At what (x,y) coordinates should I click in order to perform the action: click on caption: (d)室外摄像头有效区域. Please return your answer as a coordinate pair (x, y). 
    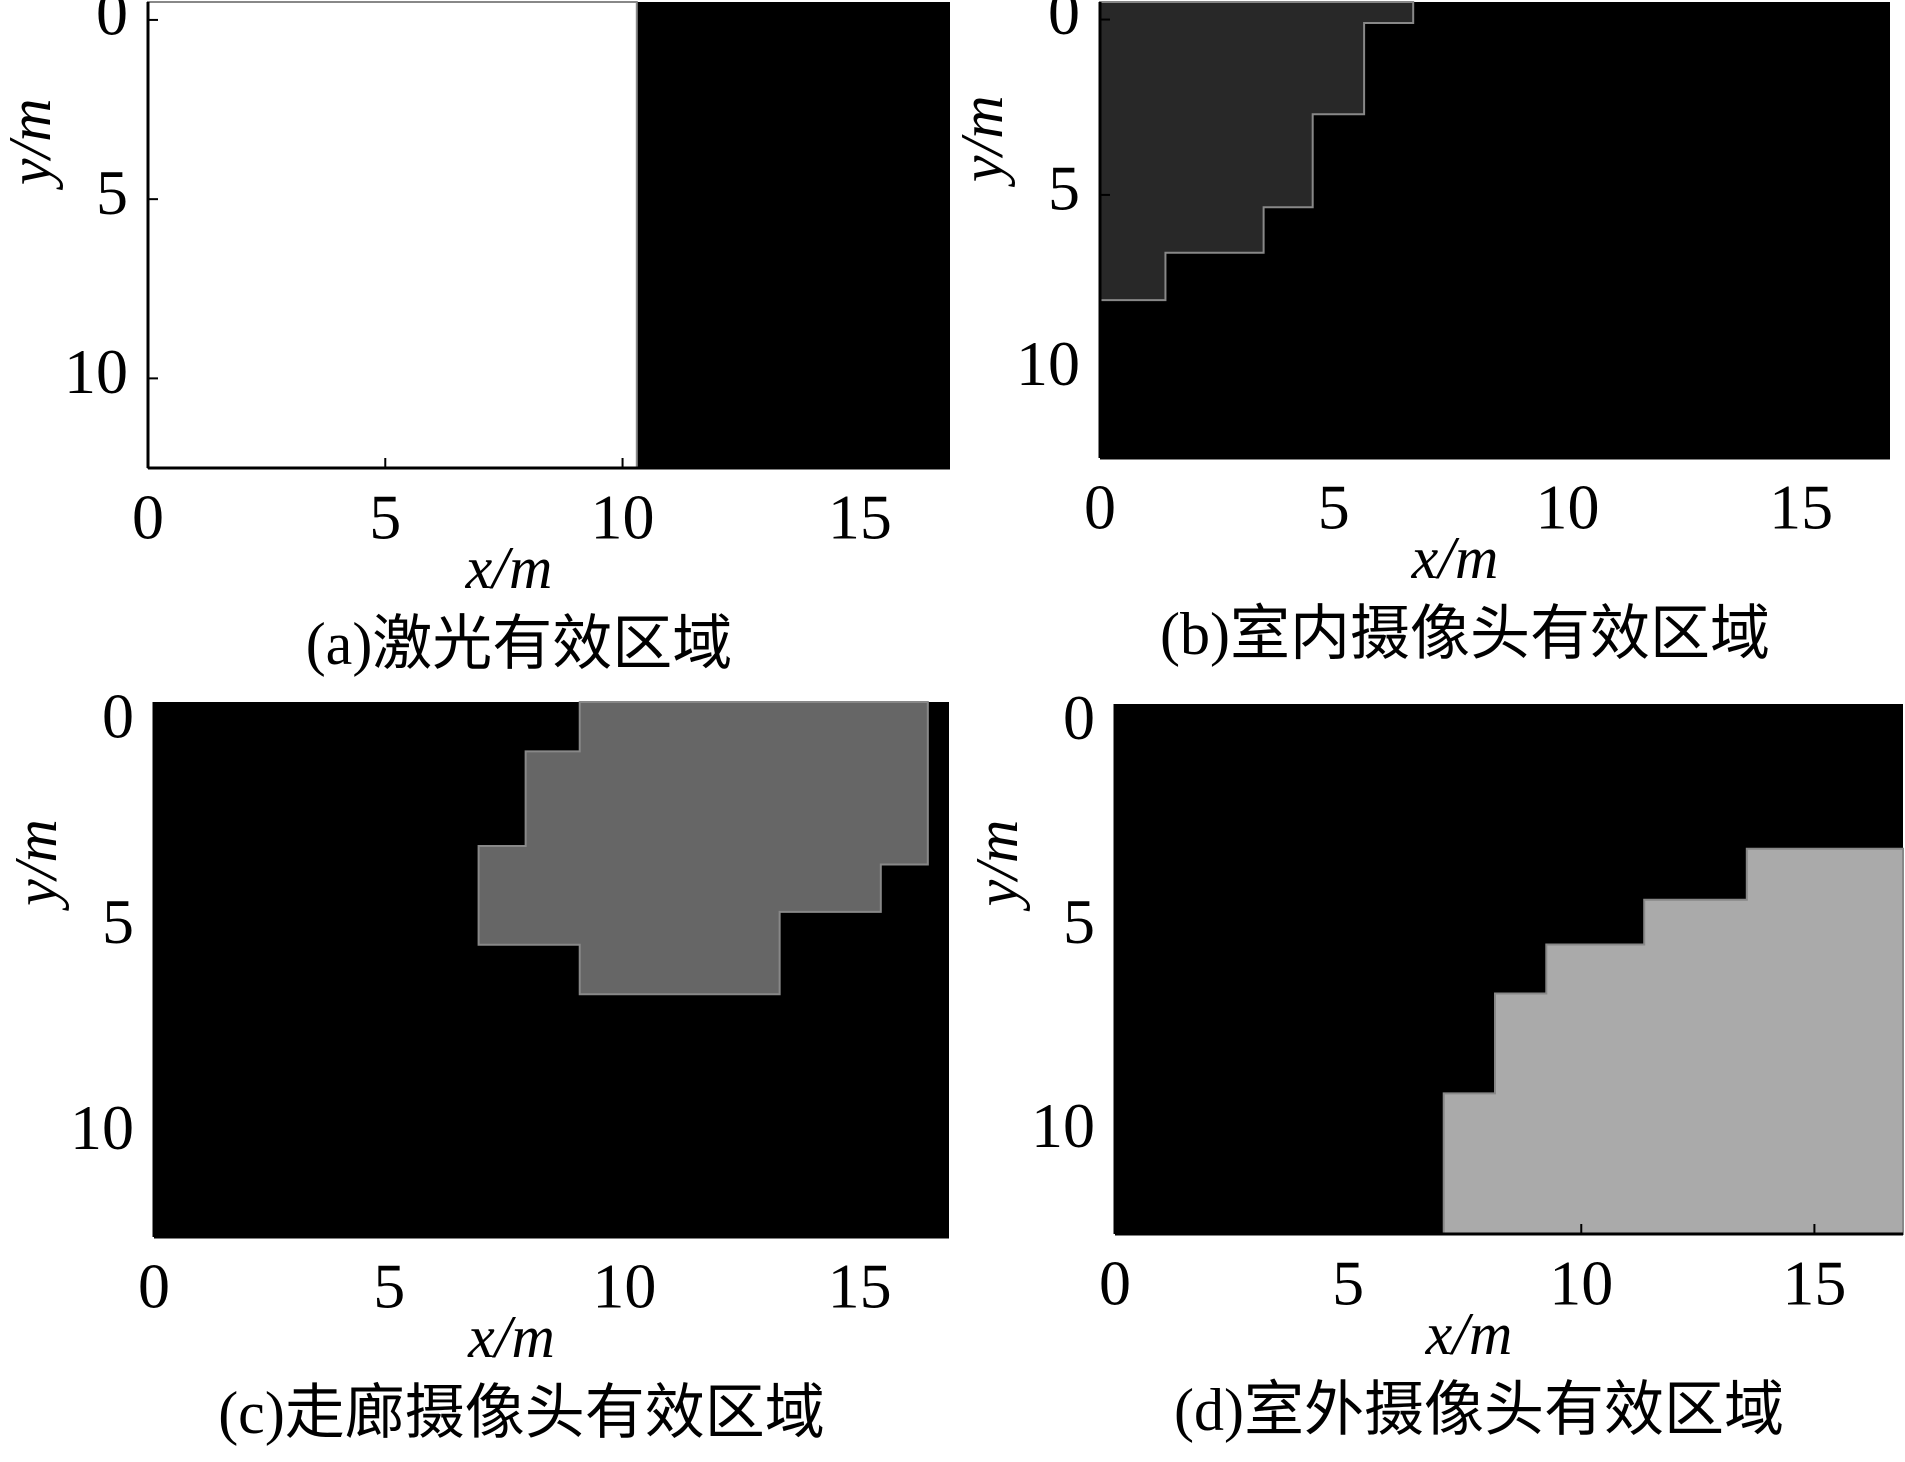
    Looking at the image, I should click on (1479, 1410).